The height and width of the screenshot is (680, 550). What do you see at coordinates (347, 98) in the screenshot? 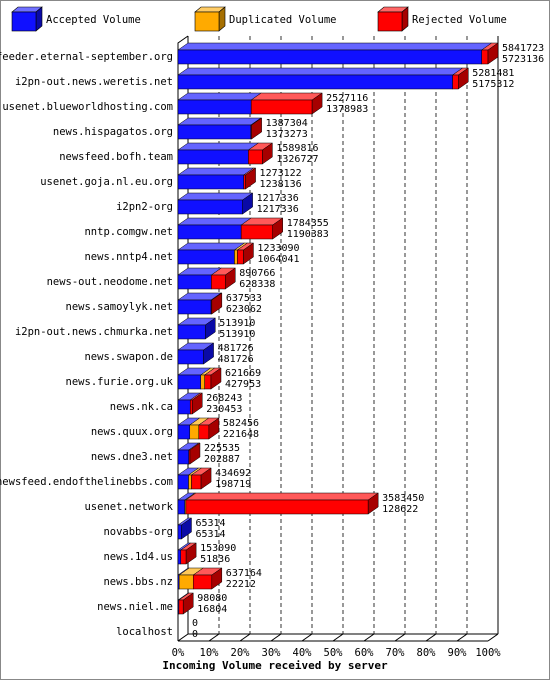
I see `total-label: 2527116` at bounding box center [347, 98].